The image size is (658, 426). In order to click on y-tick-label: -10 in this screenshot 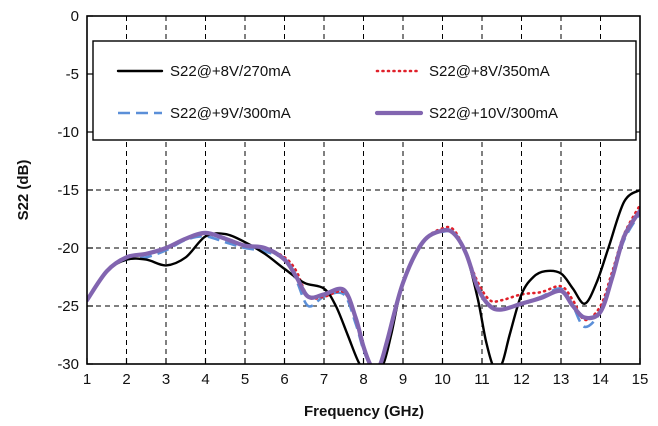, I will do `click(68, 132)`.